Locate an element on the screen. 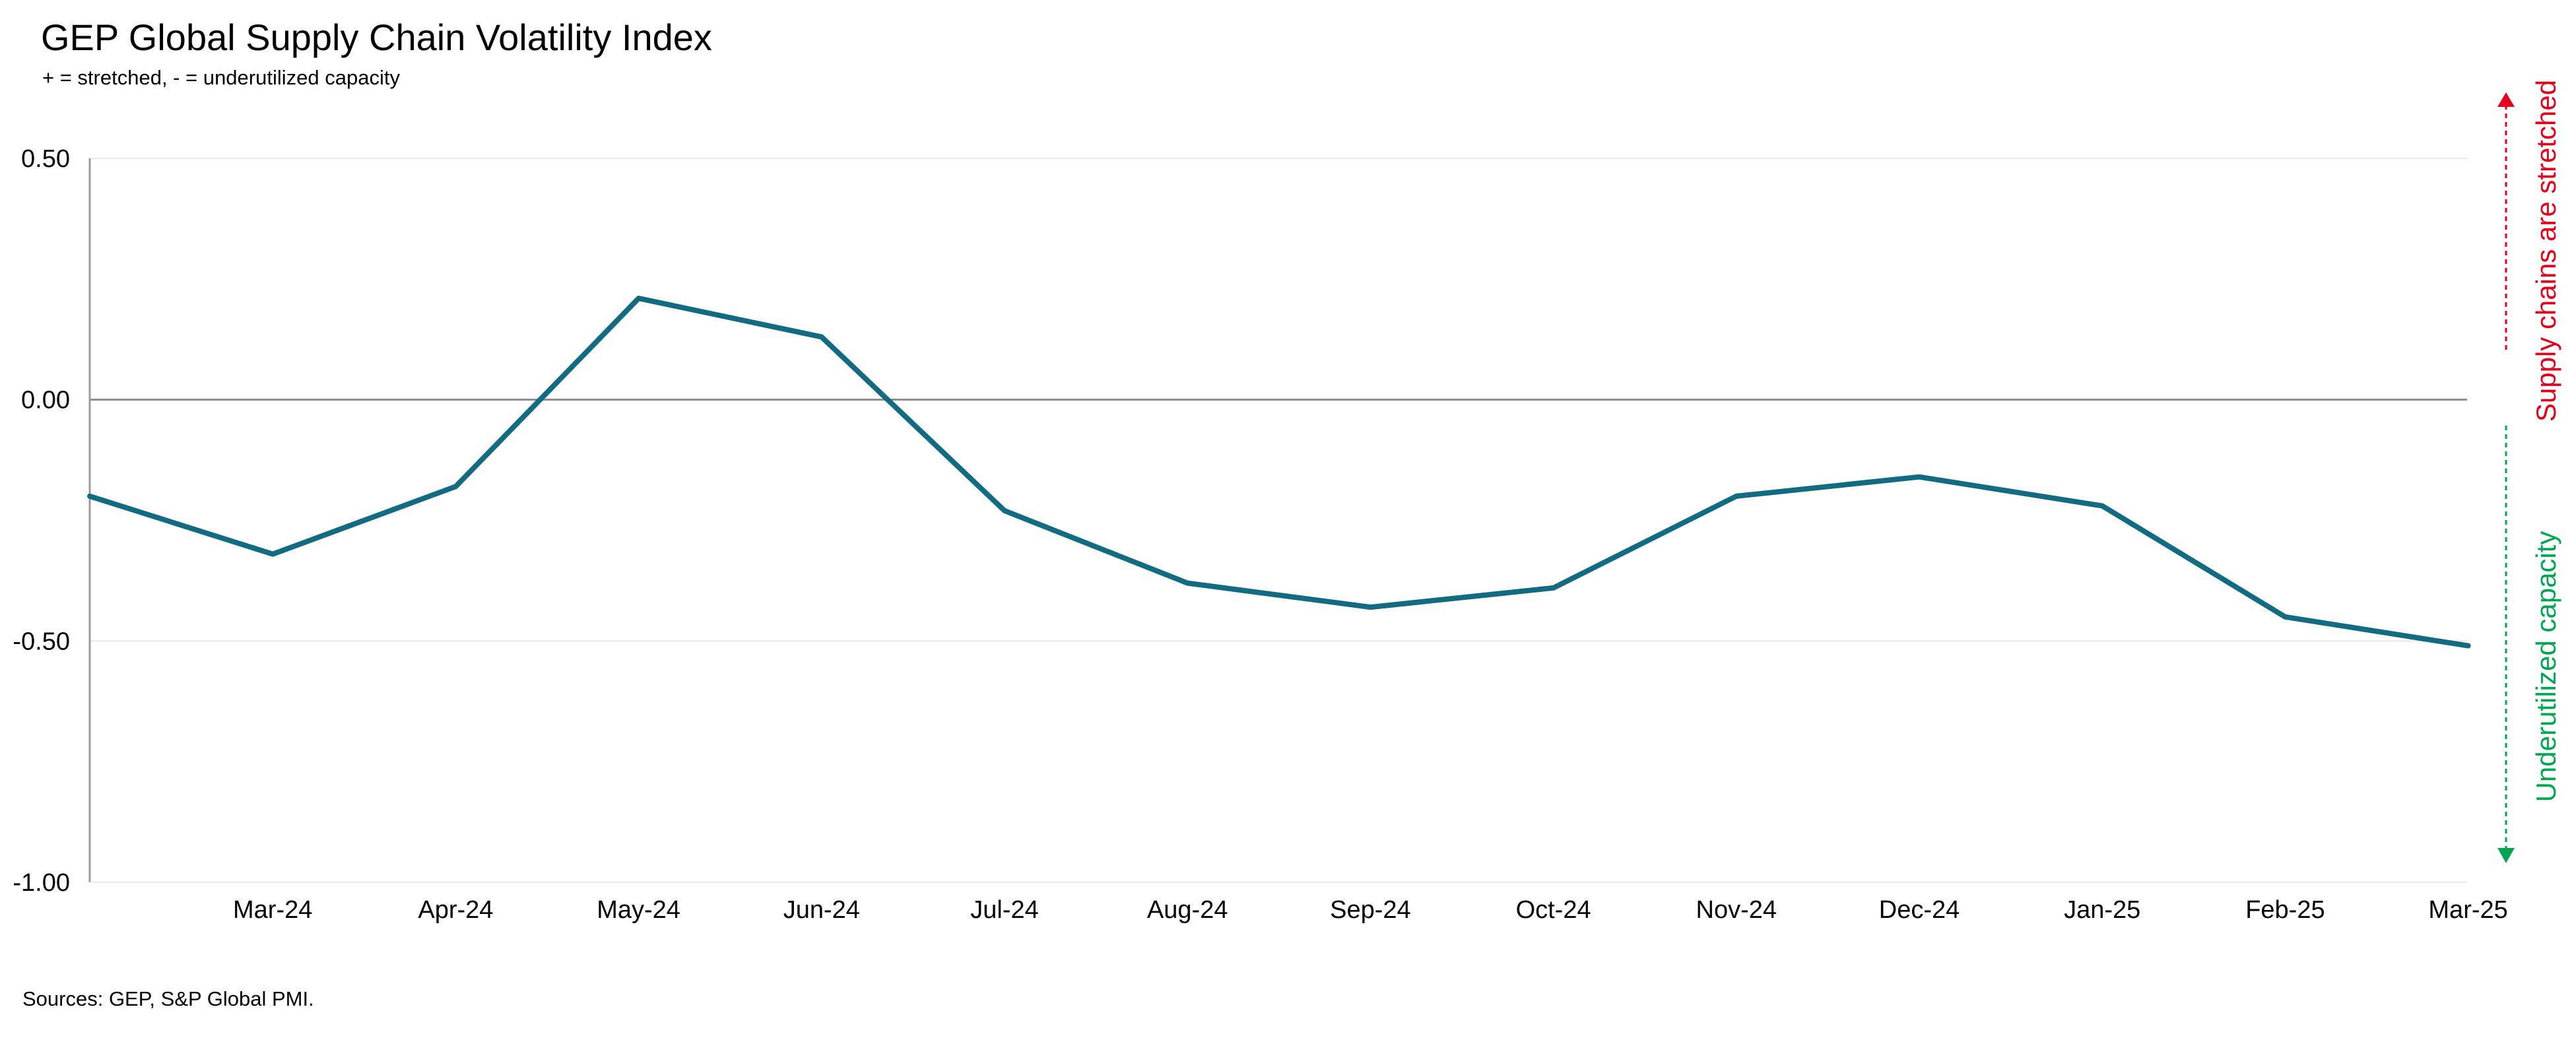  x-tick-label: Mar-24 is located at coordinates (272, 910).